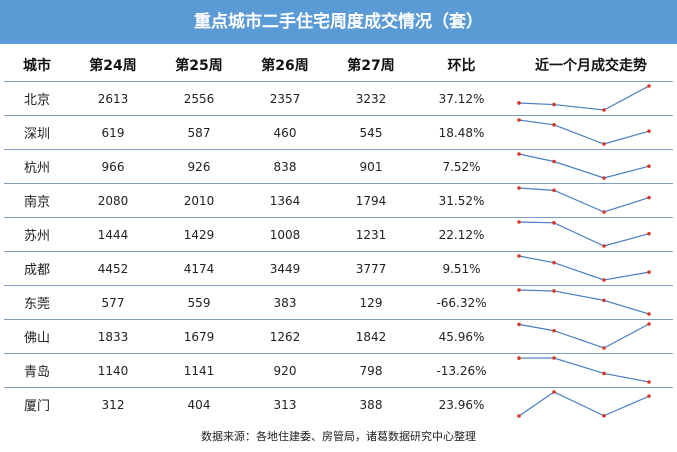 The height and width of the screenshot is (452, 677). Describe the element at coordinates (199, 65) in the screenshot. I see `header-week-25: 第25周` at that location.